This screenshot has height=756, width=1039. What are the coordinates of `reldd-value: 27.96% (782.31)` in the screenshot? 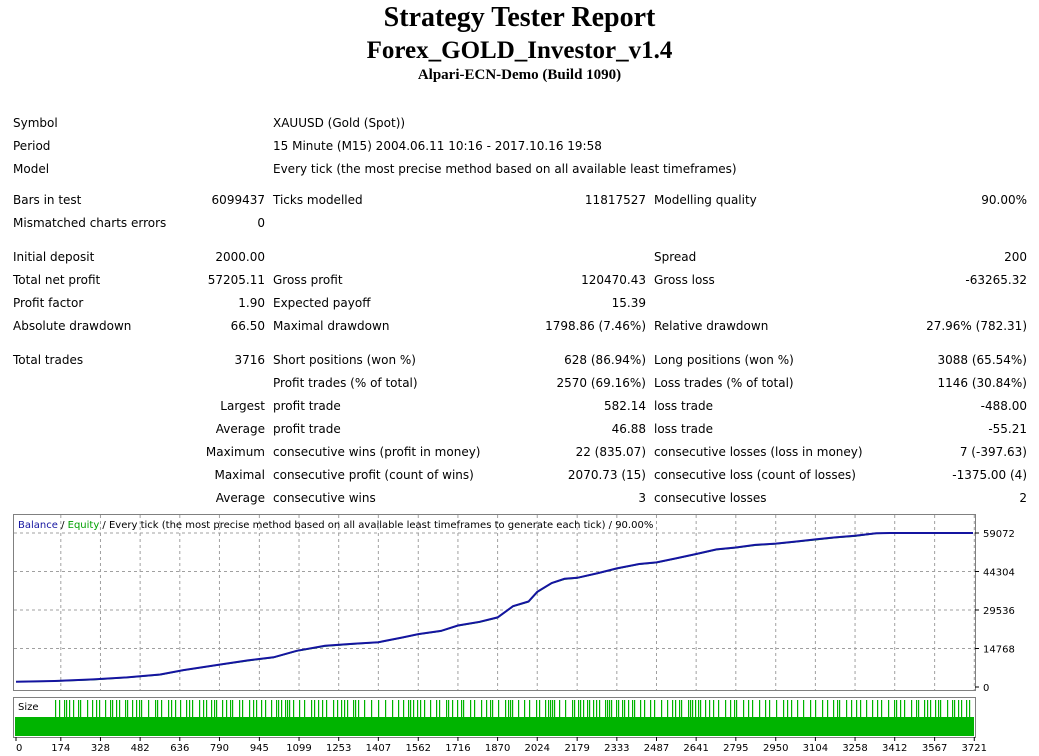 It's located at (976, 326).